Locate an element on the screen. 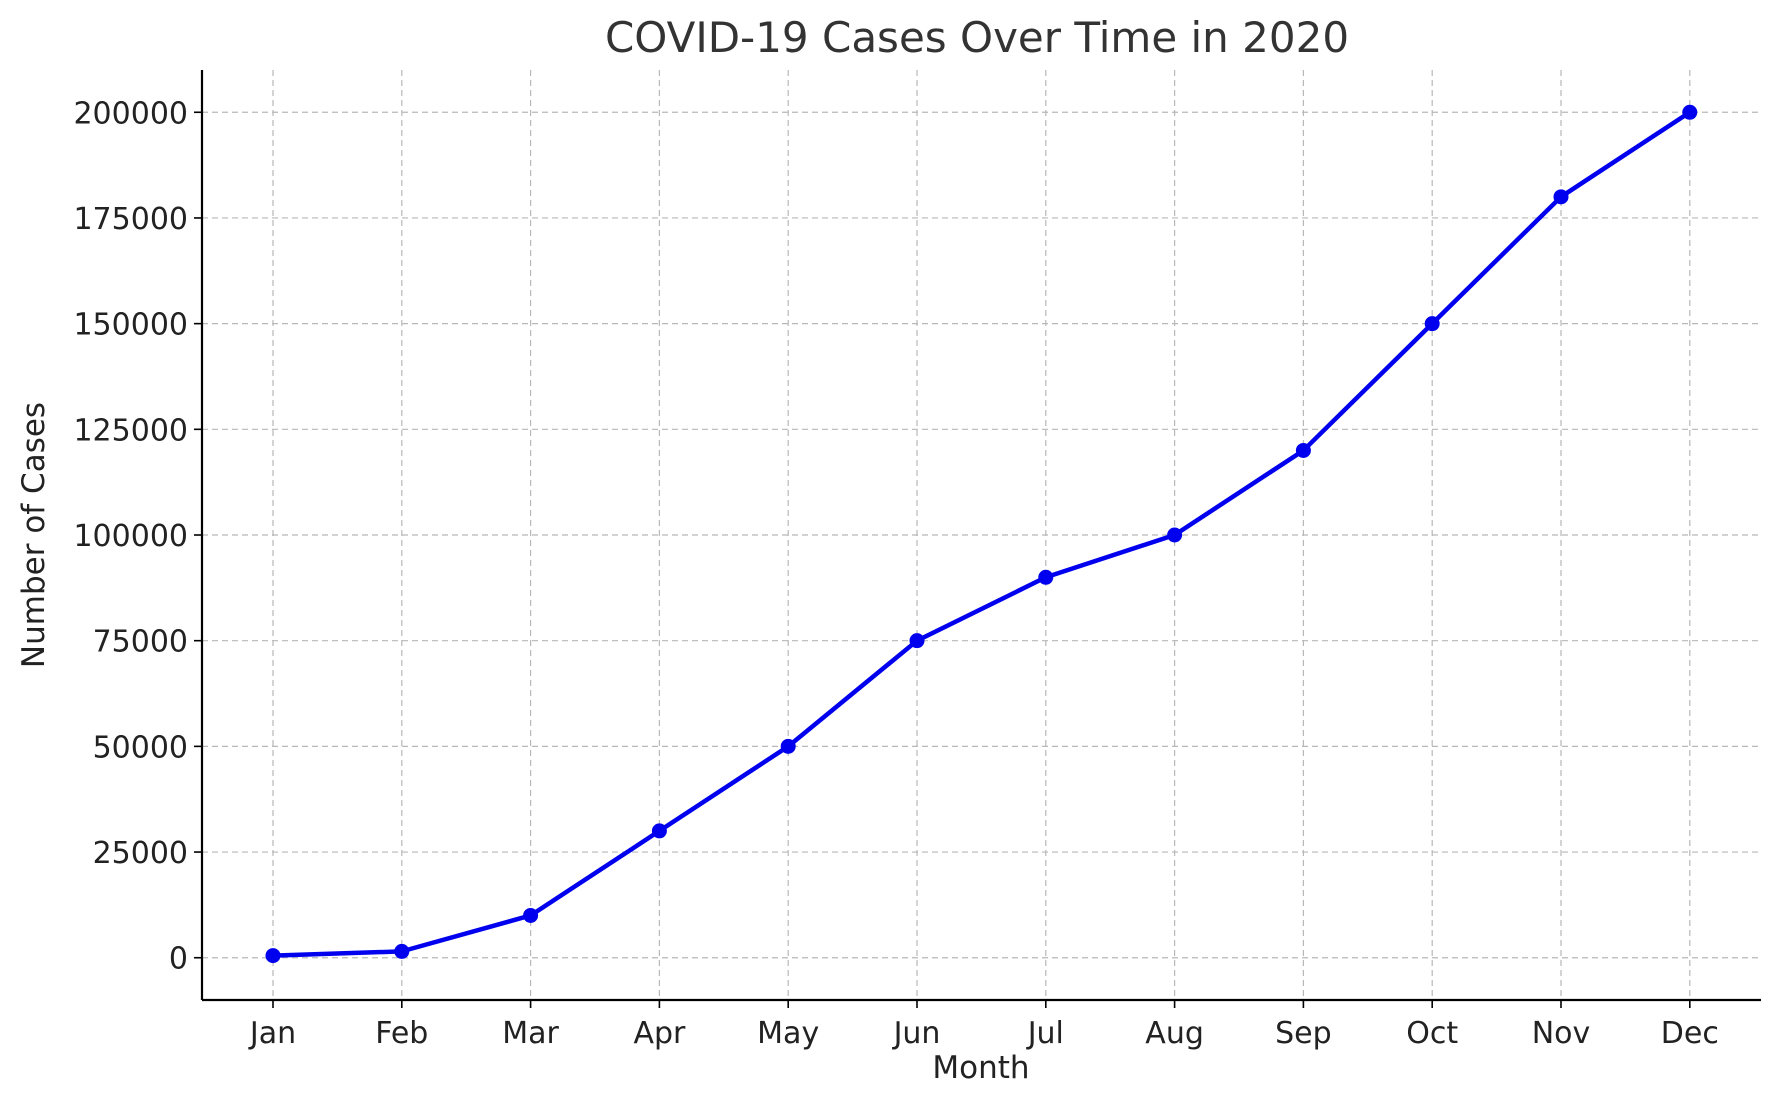  y-tick-label: 50000 is located at coordinates (140, 747).